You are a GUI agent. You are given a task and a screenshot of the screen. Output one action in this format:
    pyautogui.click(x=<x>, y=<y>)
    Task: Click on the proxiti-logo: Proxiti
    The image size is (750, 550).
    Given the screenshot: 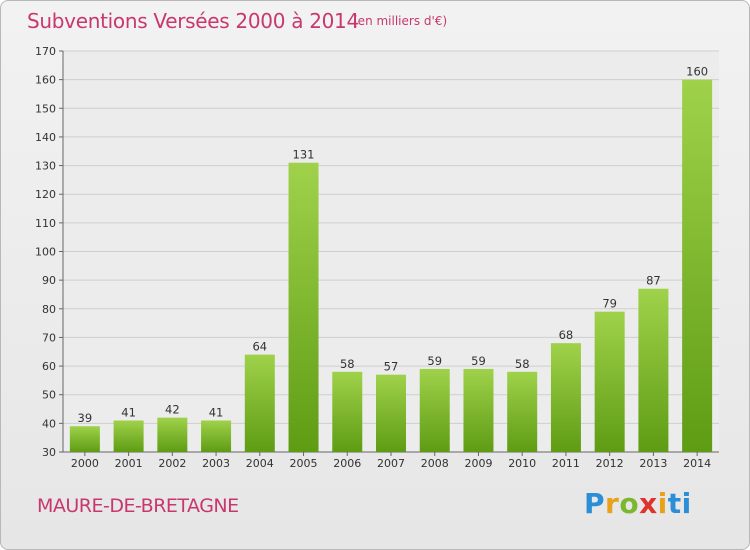 What is the action you would take?
    pyautogui.click(x=638, y=503)
    